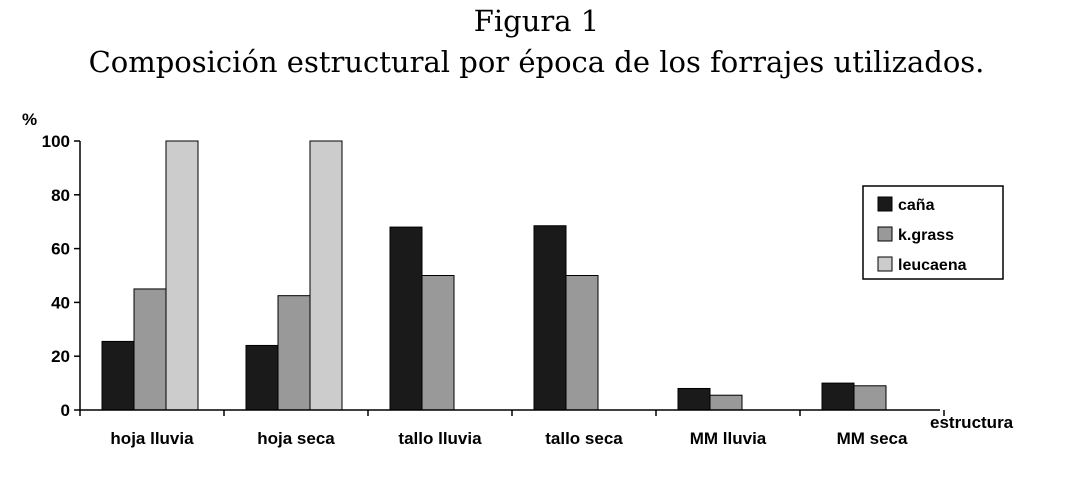 The height and width of the screenshot is (483, 1073). I want to click on y-tick-label: 60, so click(60, 249).